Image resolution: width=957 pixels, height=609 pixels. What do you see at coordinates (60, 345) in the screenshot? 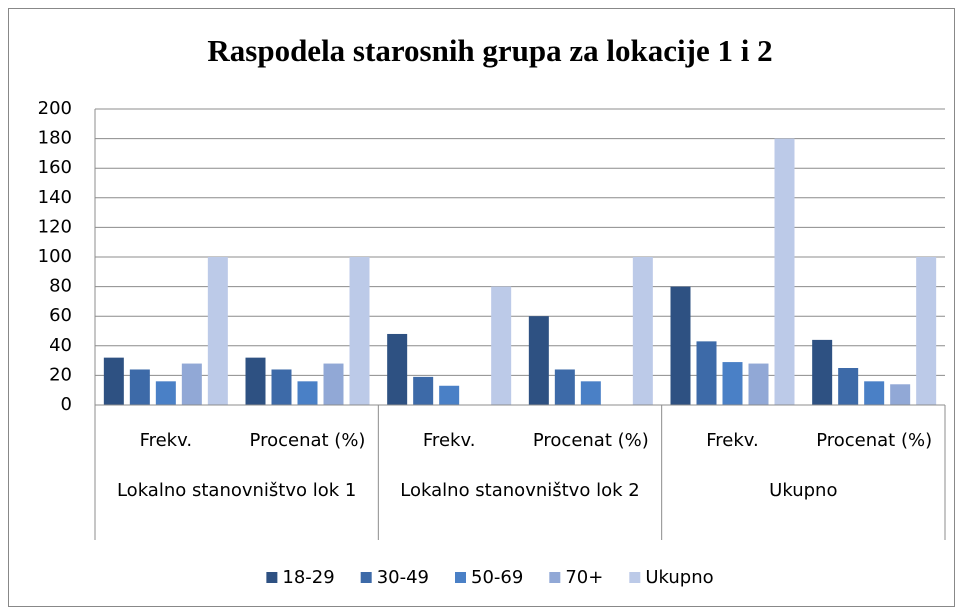
I see `y-tick-label: 40` at bounding box center [60, 345].